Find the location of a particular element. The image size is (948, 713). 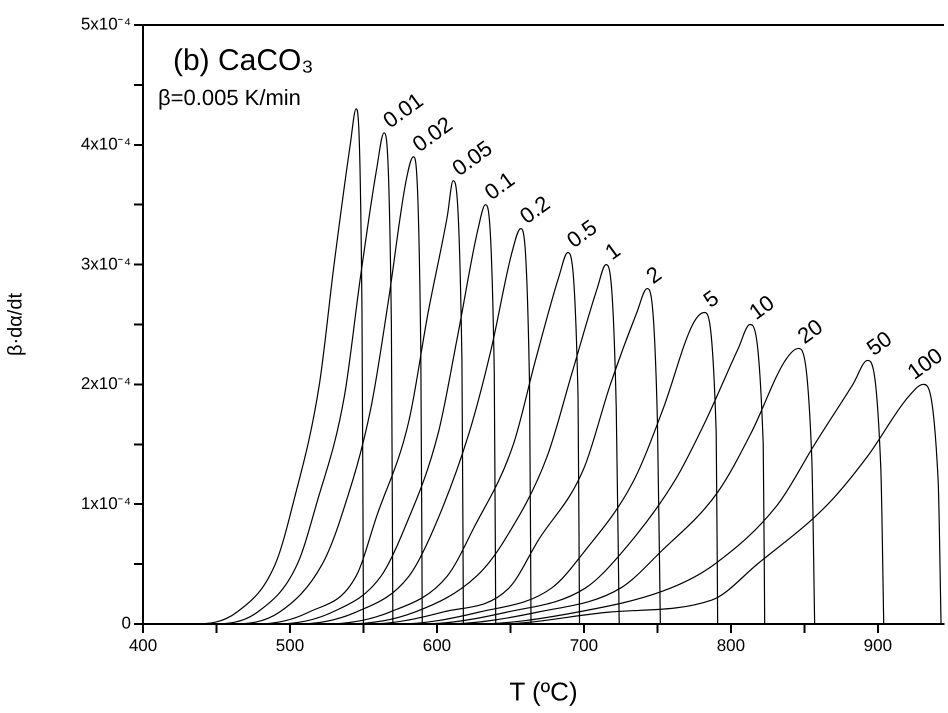

x-tick-label: 800 is located at coordinates (731, 645).